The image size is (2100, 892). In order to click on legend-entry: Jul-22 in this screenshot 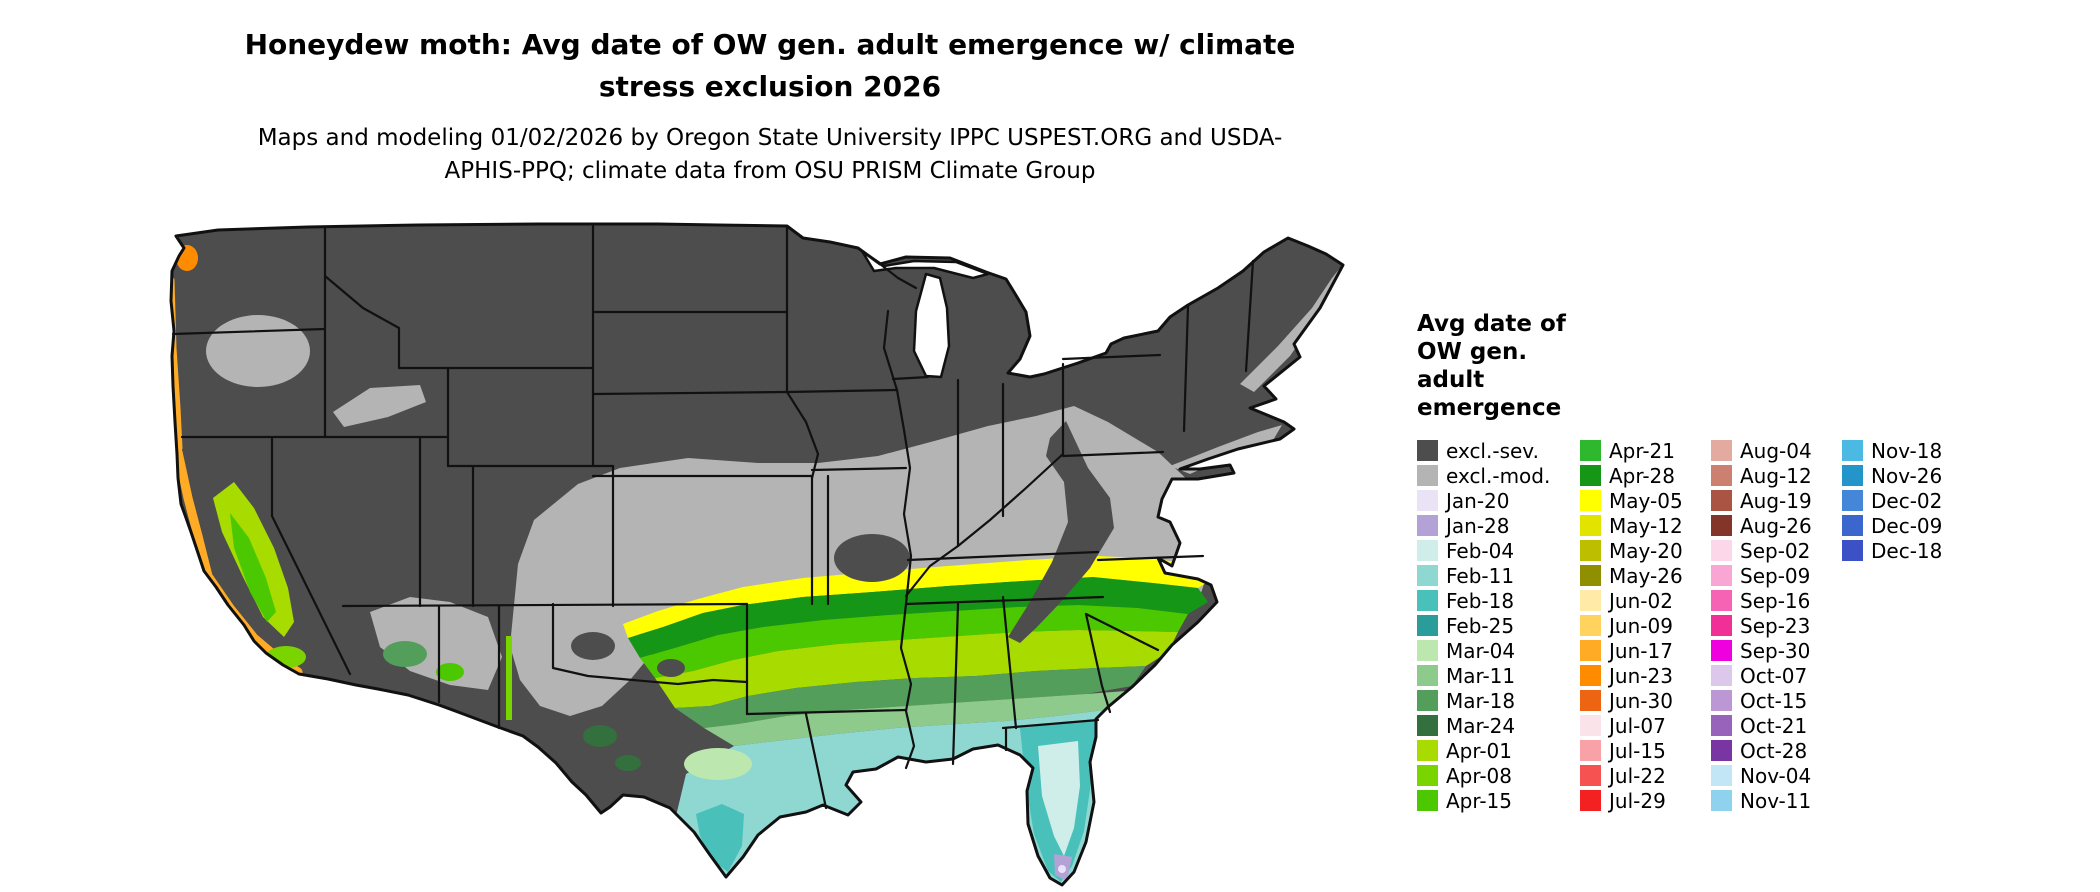, I will do `click(1645, 775)`.